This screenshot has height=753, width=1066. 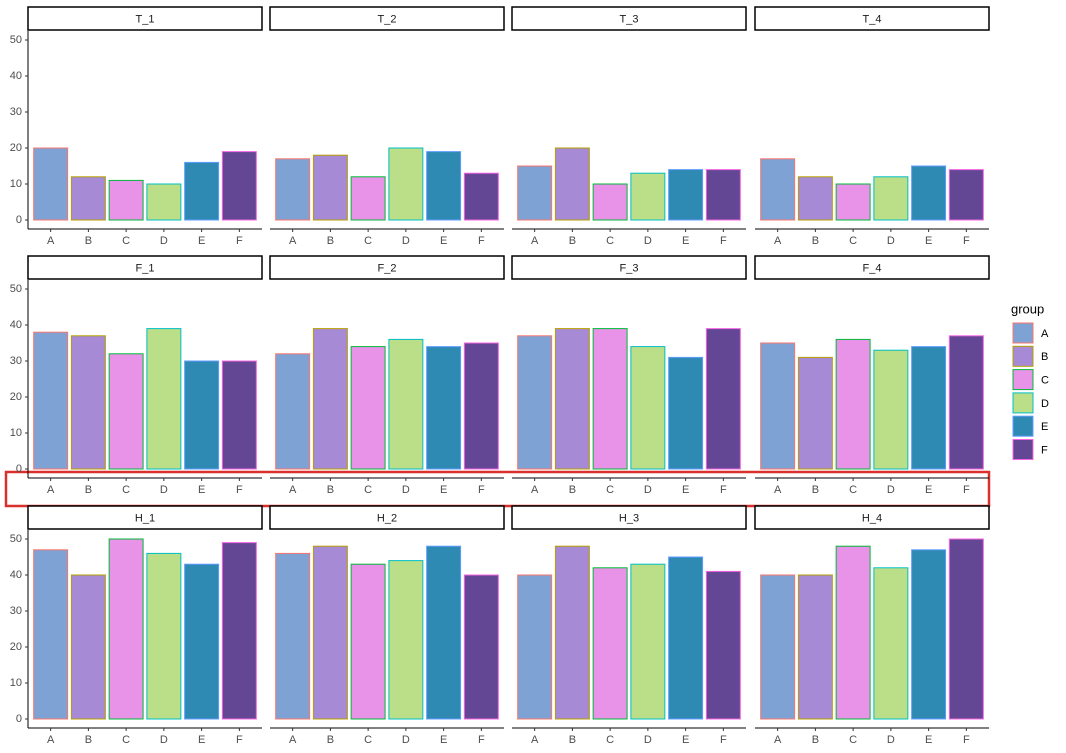 I want to click on legend-label: B, so click(x=1044, y=357).